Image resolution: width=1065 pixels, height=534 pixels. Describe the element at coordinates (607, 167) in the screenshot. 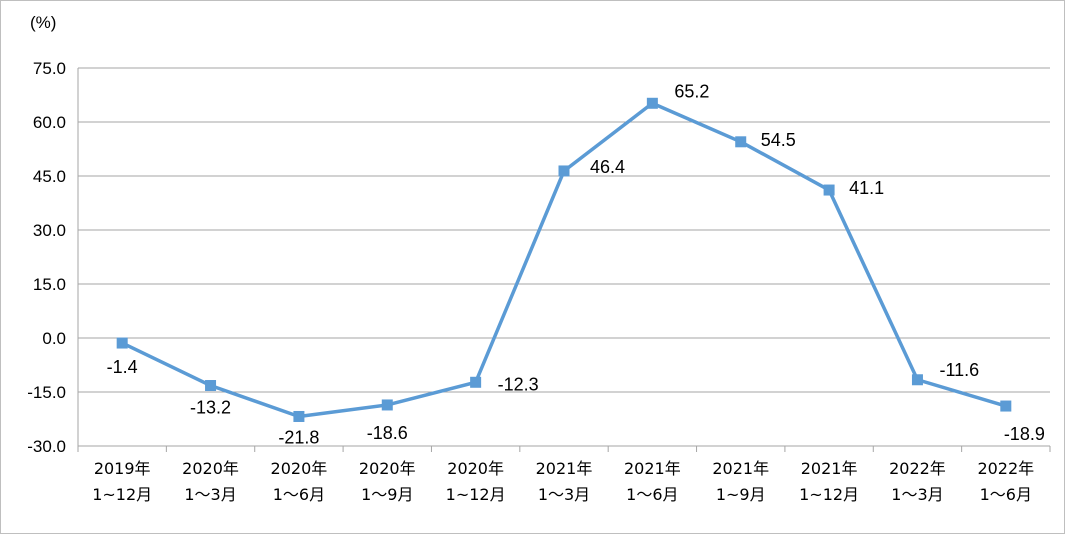

I see `data-label: 46.4` at that location.